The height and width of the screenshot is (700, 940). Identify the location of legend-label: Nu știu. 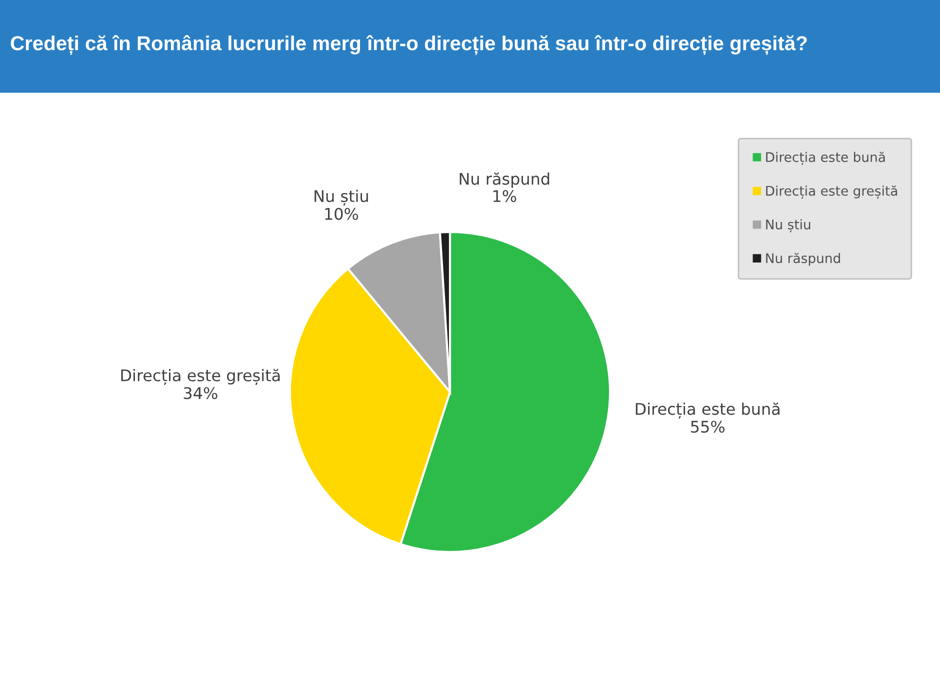
(788, 225).